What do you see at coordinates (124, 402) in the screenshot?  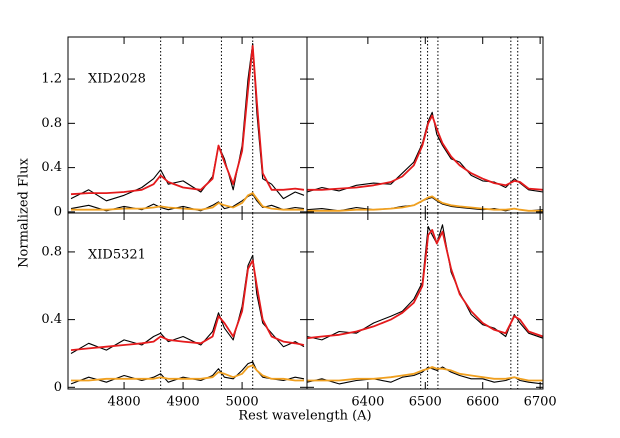 I see `x-tick-label: 4800` at bounding box center [124, 402].